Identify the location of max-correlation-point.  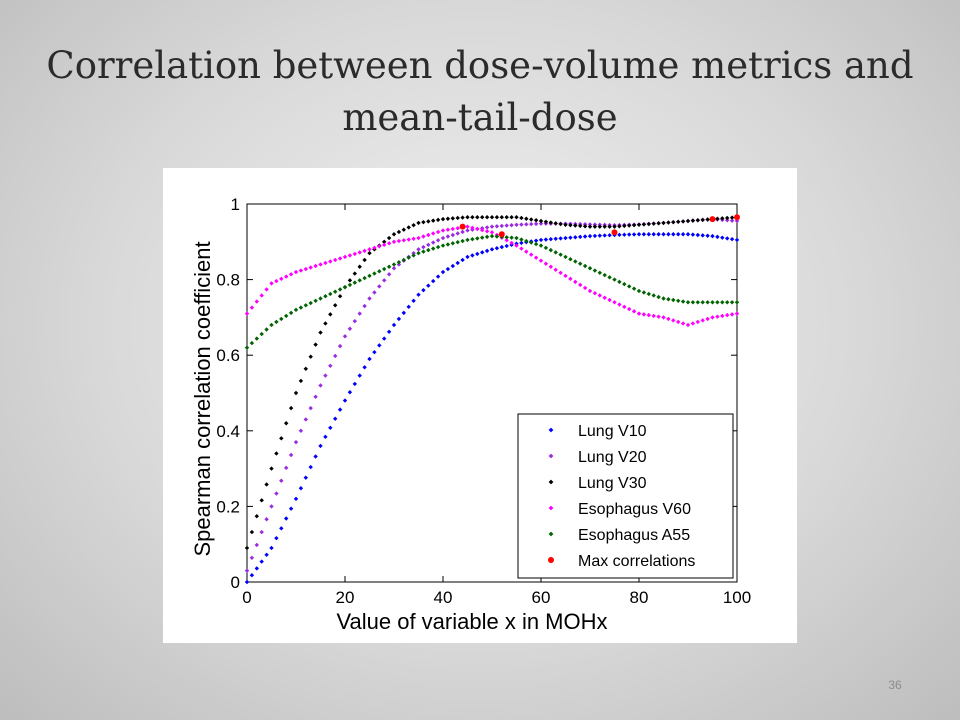
(712, 219).